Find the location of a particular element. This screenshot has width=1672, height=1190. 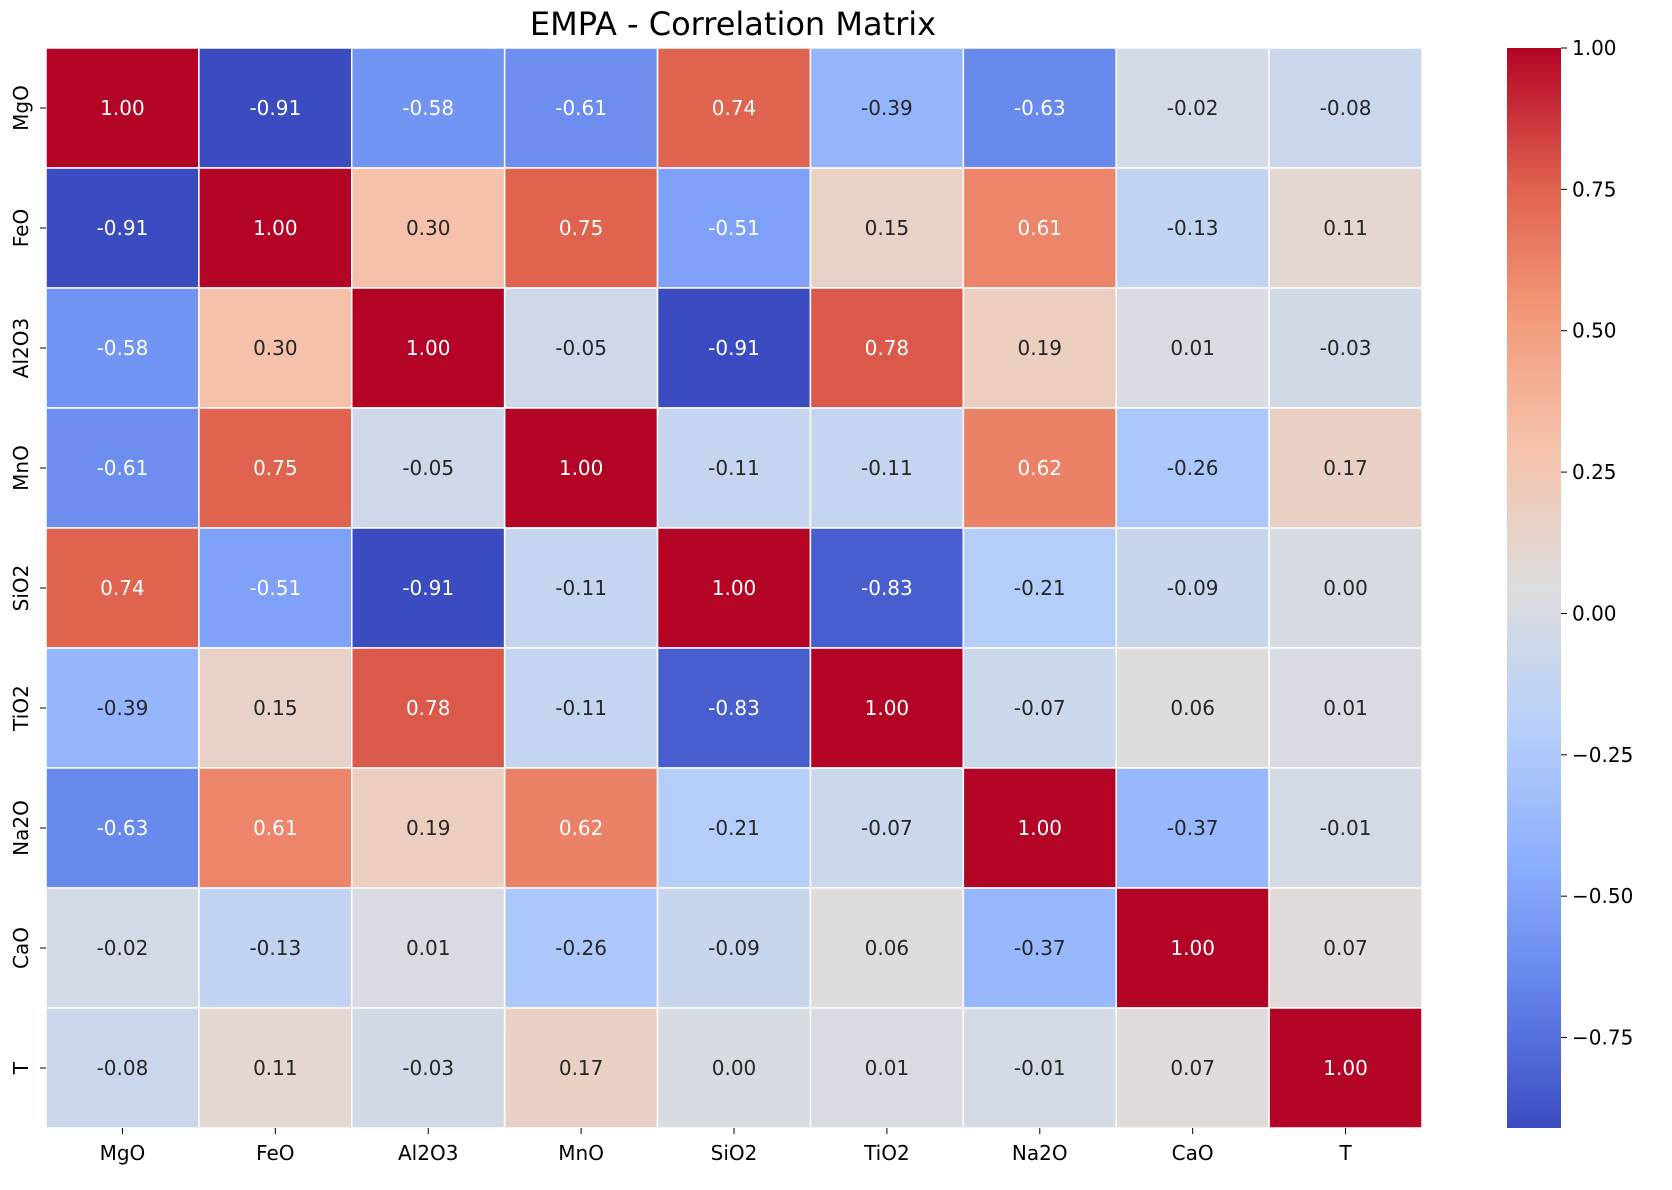

heatmap-cell-sio2-na2o is located at coordinates (1039, 588).